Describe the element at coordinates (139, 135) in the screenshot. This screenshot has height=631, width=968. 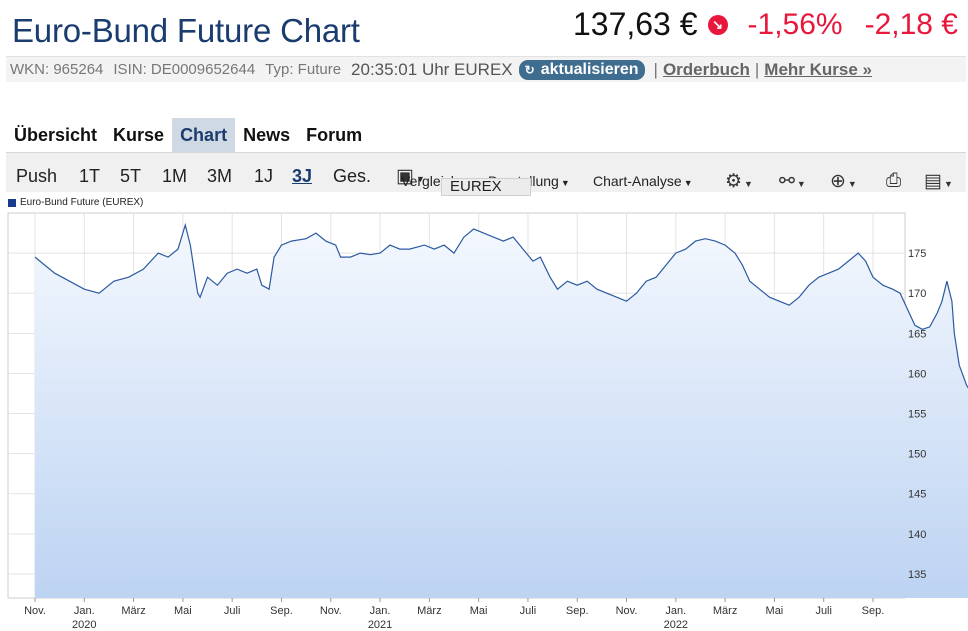
I see `tab-kurse: Kurse` at that location.